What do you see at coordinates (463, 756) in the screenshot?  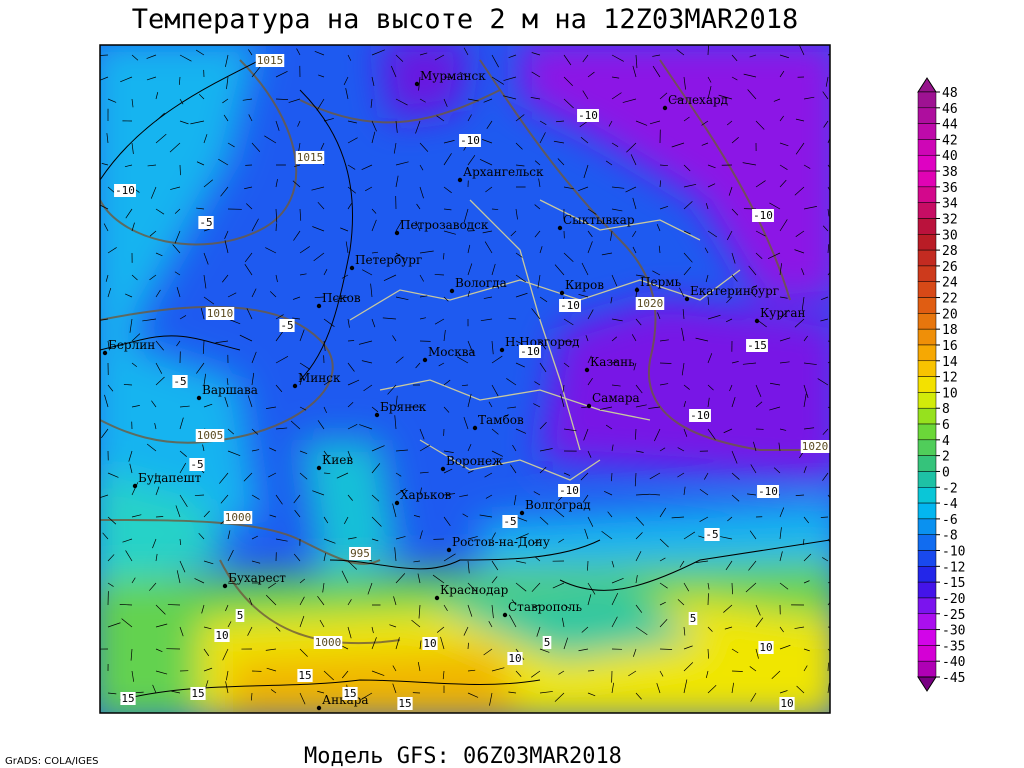 I see `model-caption: Модель GFS: 06Z03MAR2018` at bounding box center [463, 756].